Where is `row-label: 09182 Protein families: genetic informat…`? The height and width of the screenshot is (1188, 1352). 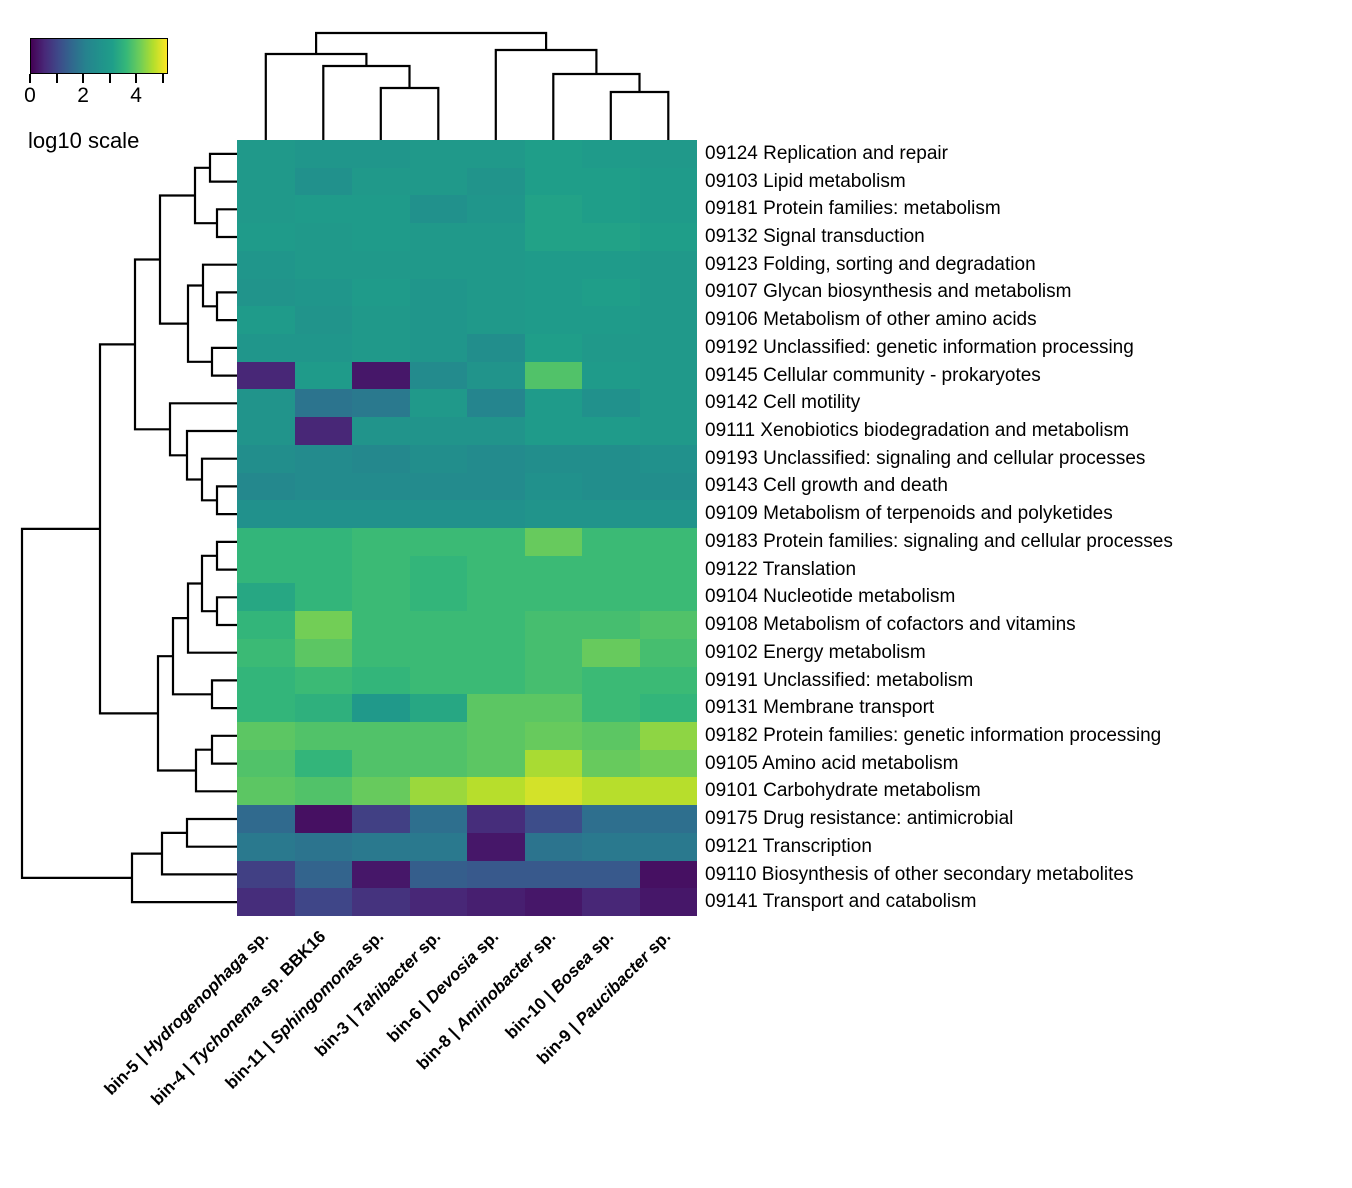 row-label: 09182 Protein families: genetic informat… is located at coordinates (933, 735).